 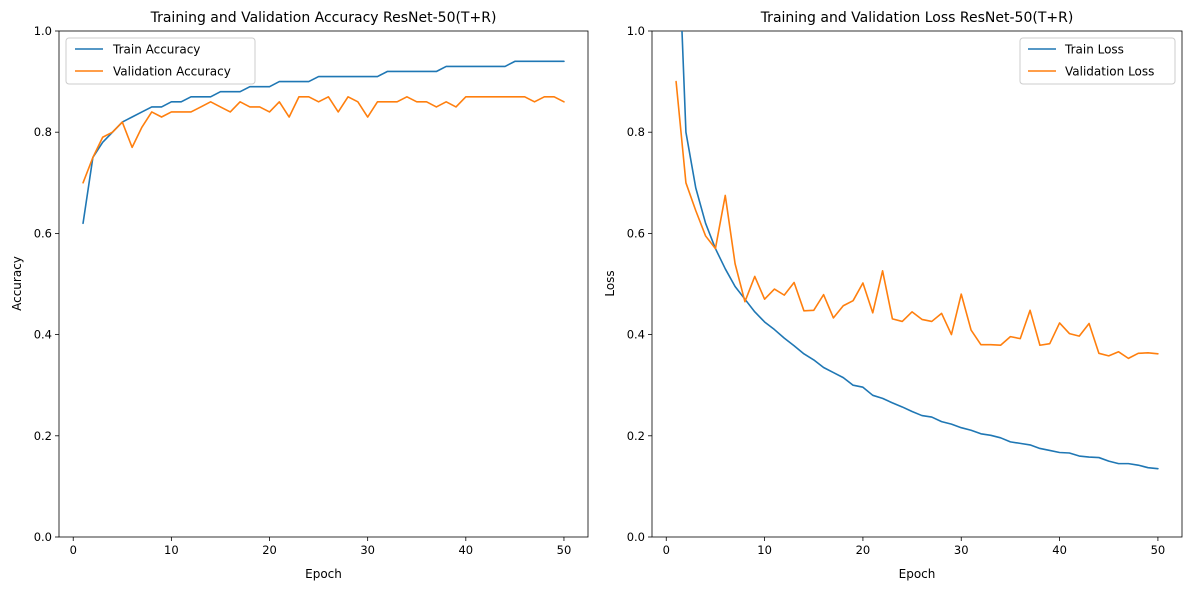 I want to click on train-accuracy-line, so click(x=323, y=142).